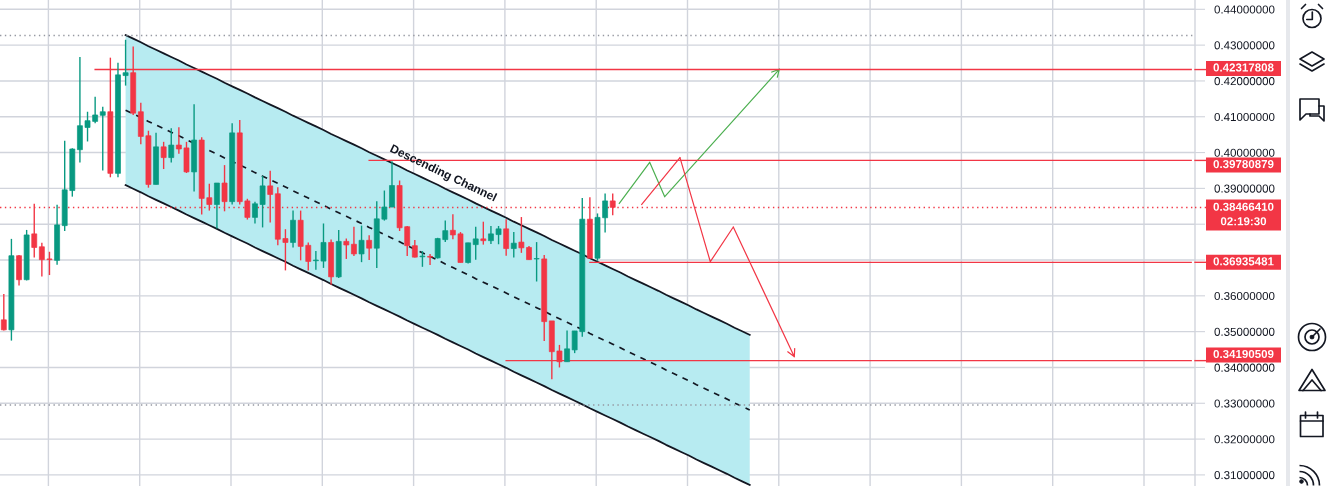 The width and height of the screenshot is (1334, 486). I want to click on y-tick-label: 0.41000000, so click(1244, 117).